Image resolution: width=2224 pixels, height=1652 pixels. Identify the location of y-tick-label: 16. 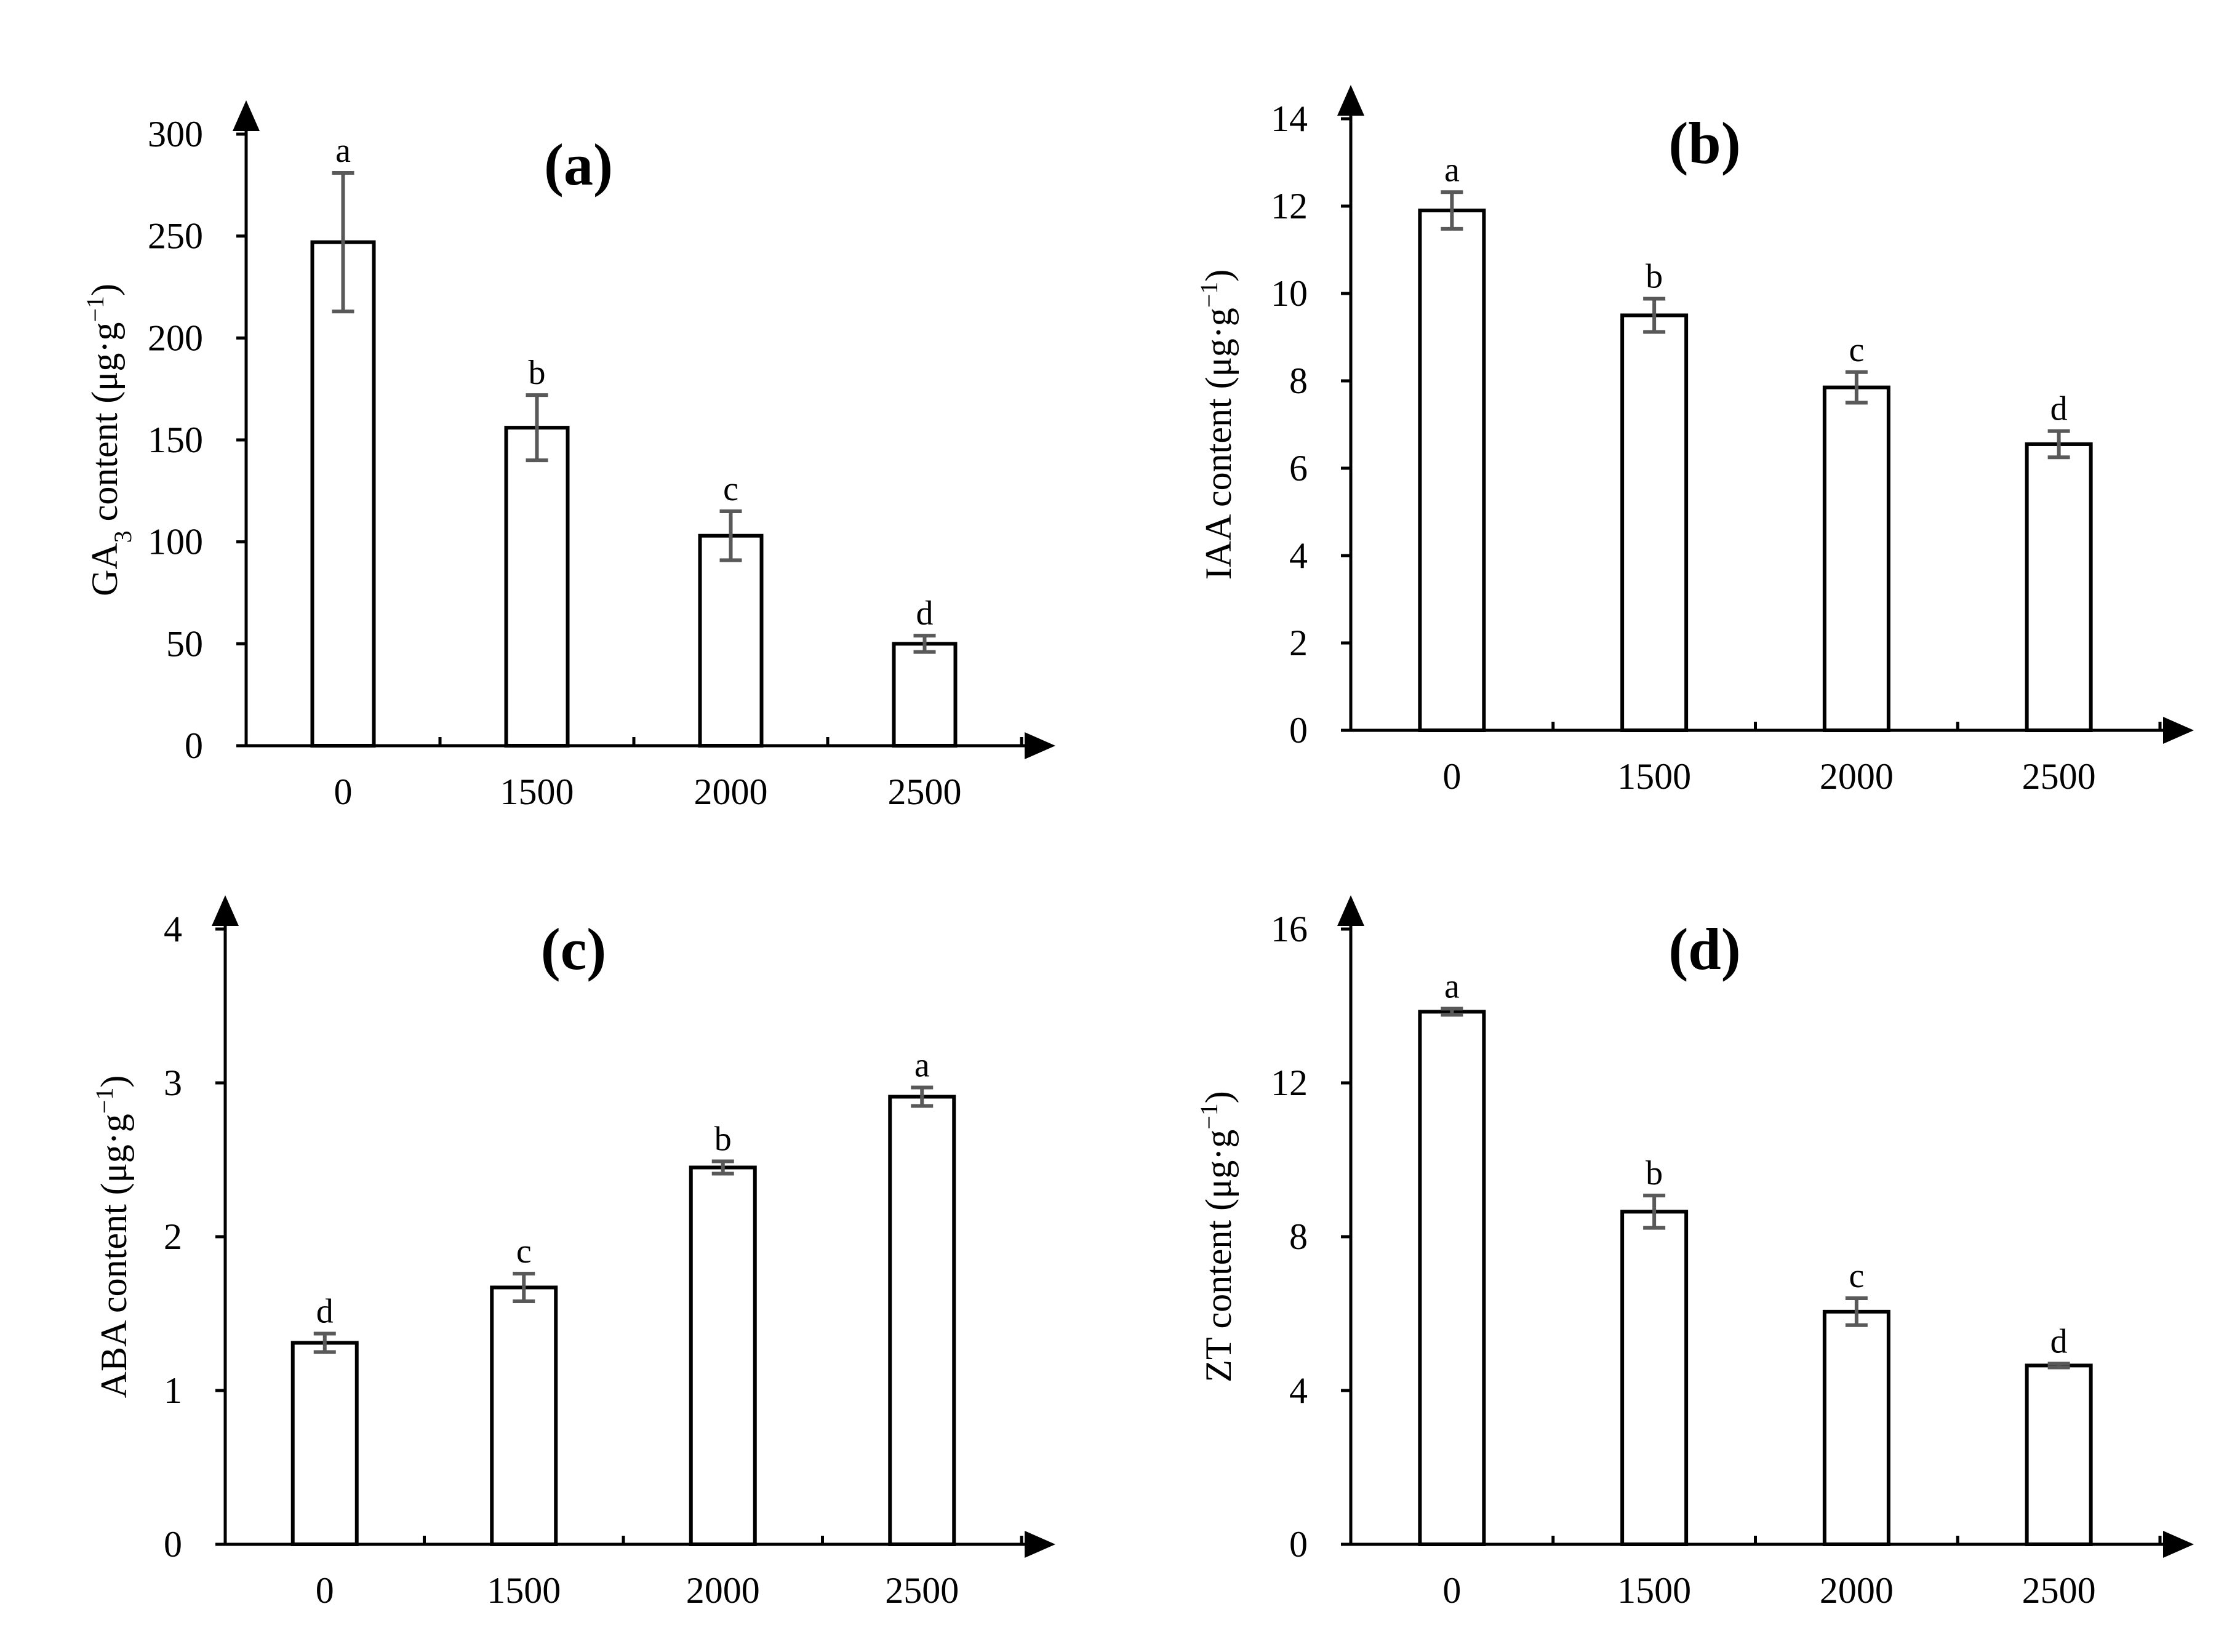
(1289, 929).